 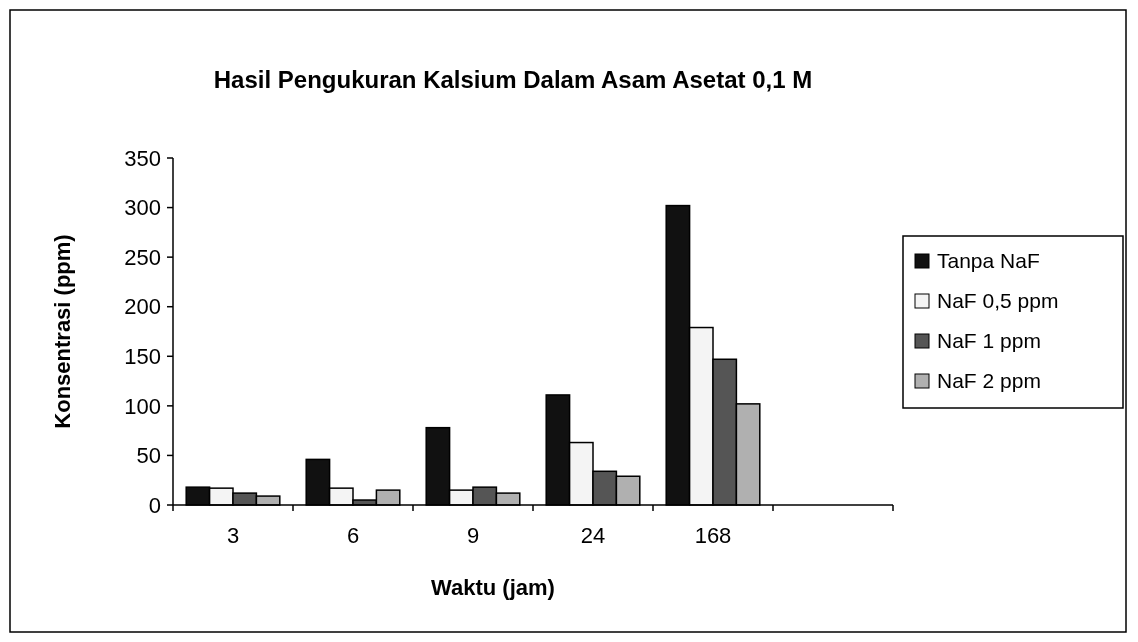 What do you see at coordinates (713, 535) in the screenshot?
I see `x-tick-label: 168` at bounding box center [713, 535].